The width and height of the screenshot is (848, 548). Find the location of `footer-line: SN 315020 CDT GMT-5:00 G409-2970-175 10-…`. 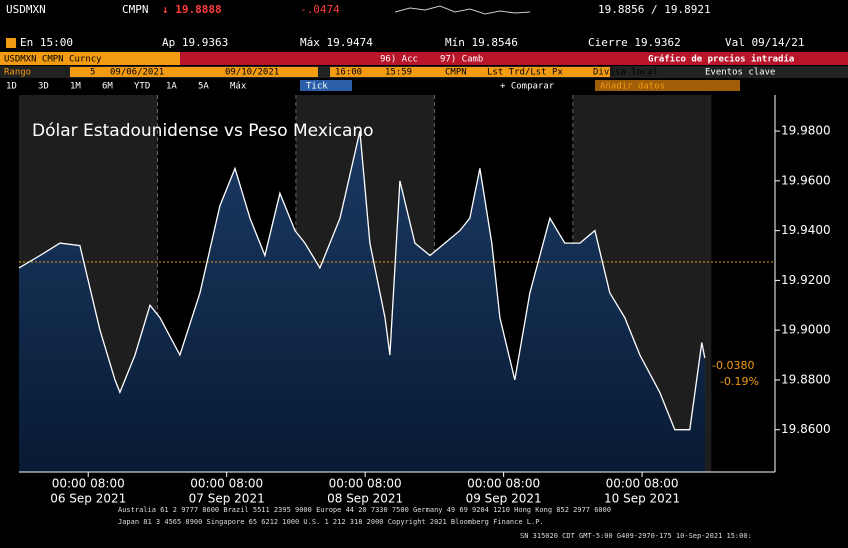

footer-line: SN 315020 CDT GMT-5:00 G409-2970-175 10-… is located at coordinates (636, 536).